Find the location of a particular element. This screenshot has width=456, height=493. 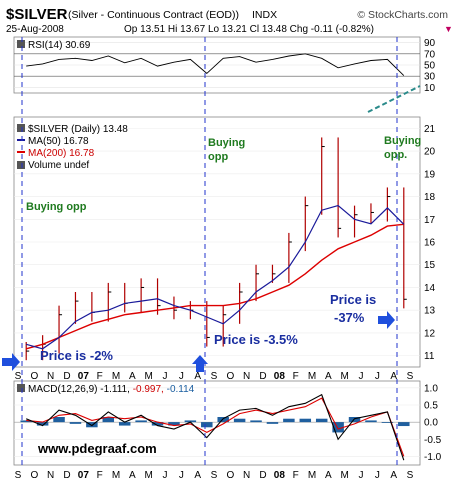

macd-label: MACD(12,26,9) -1.111, -0.997, -0.114 is located at coordinates (111, 389).